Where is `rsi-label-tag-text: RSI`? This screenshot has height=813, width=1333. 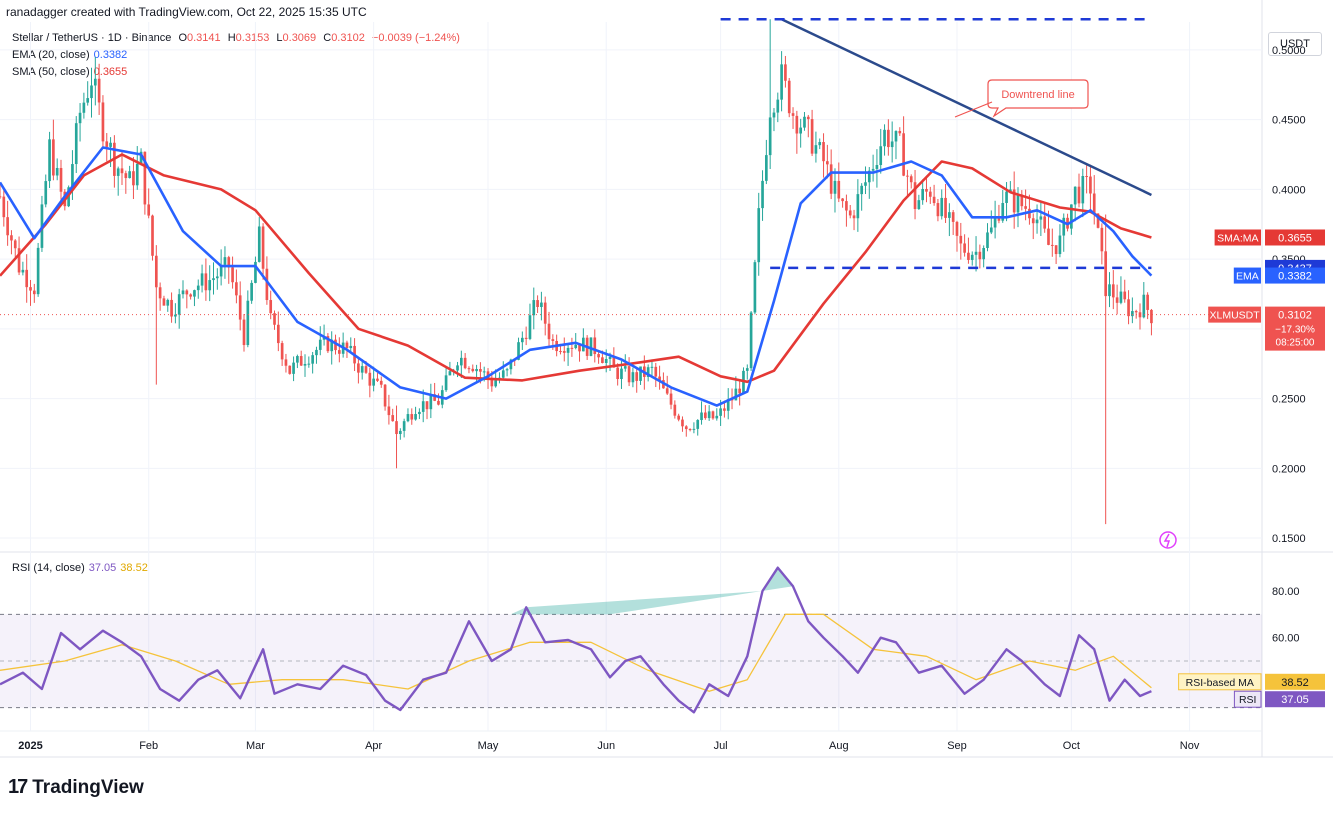
rsi-label-tag-text: RSI is located at coordinates (1248, 700).